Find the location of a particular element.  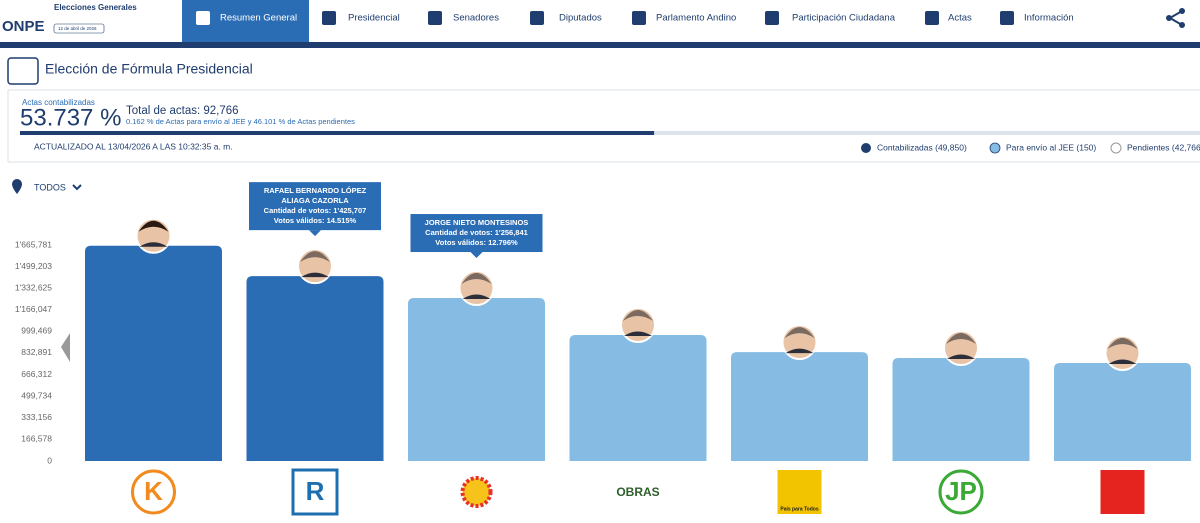

nav-item: Actas is located at coordinates (960, 18).